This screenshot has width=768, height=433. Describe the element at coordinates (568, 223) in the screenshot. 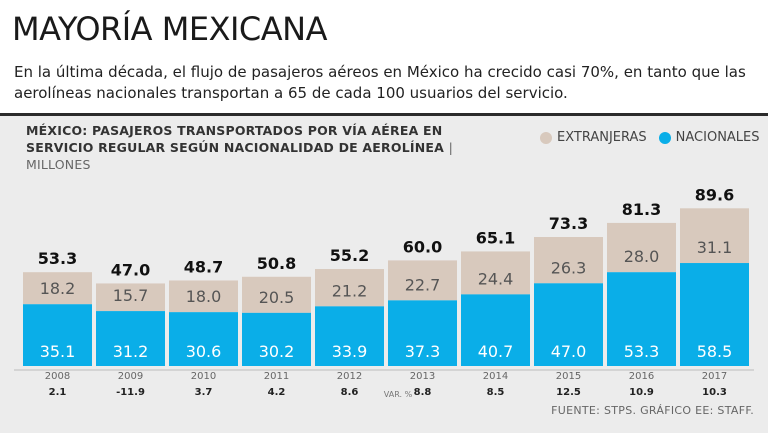

I see `label-total-2015: 73.3` at that location.